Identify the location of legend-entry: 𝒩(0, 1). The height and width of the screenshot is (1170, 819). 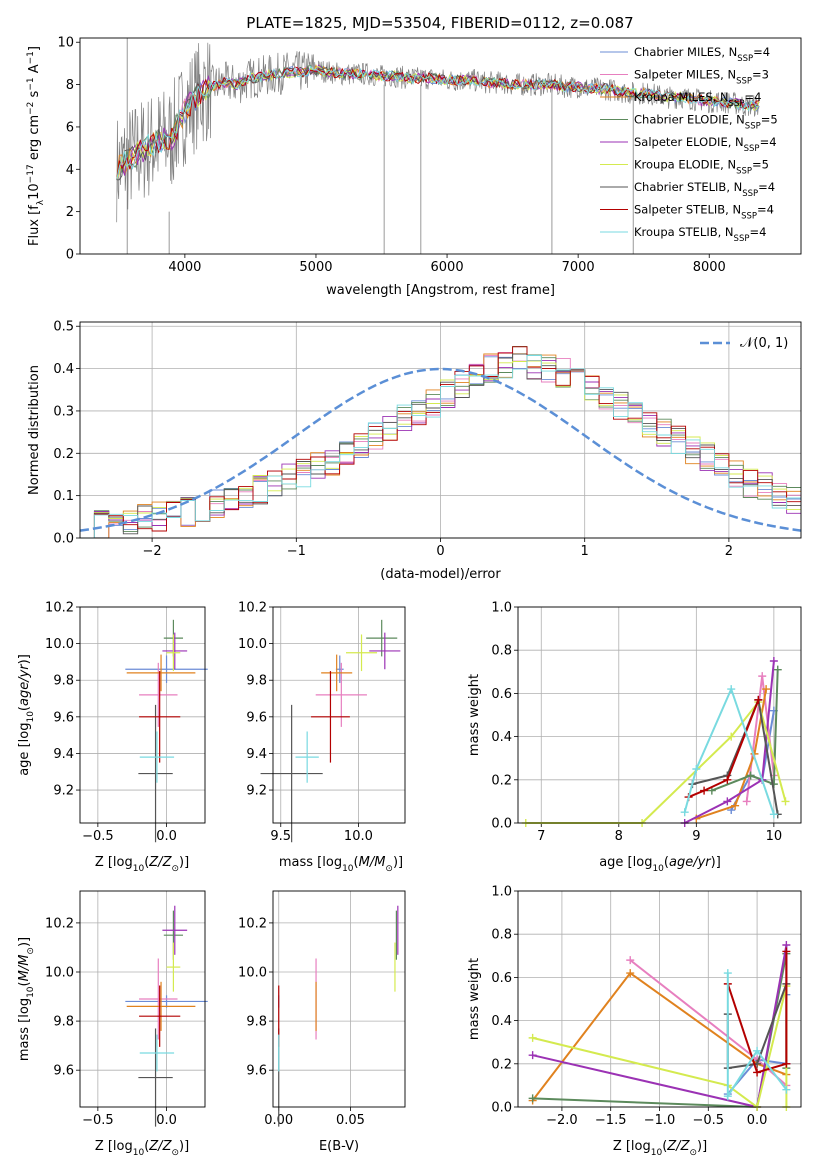
(764, 343).